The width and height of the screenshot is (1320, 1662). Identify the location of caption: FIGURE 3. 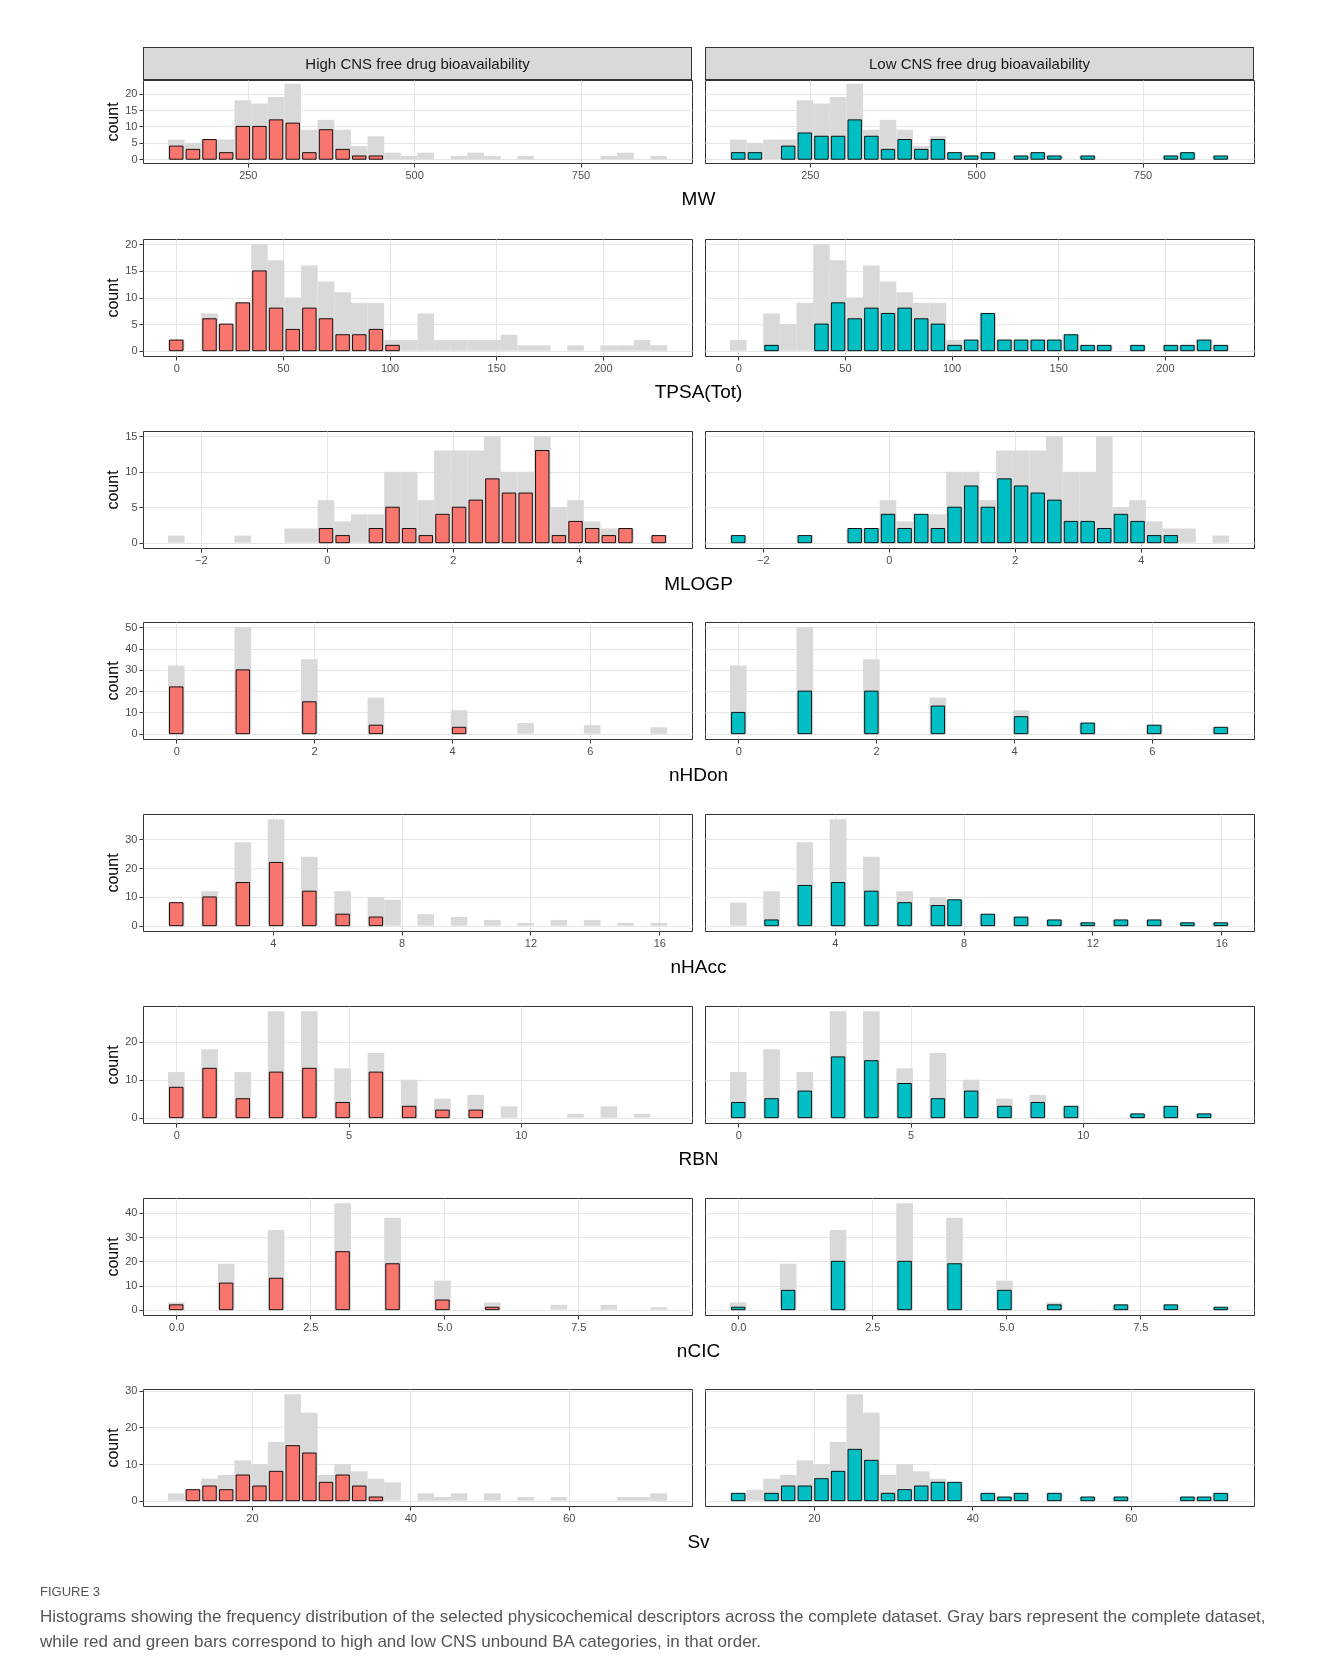
(70, 1591).